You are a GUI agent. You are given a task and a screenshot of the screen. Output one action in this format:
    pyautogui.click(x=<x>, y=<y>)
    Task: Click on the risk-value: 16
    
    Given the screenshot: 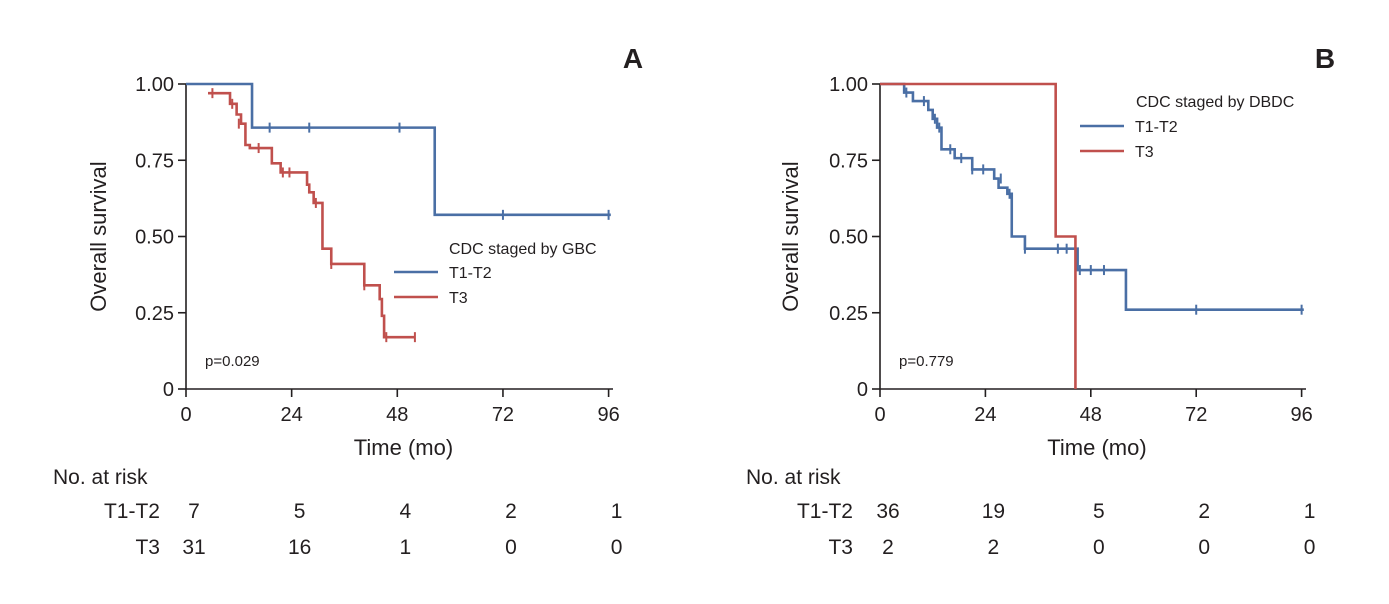 What is the action you would take?
    pyautogui.click(x=299, y=547)
    